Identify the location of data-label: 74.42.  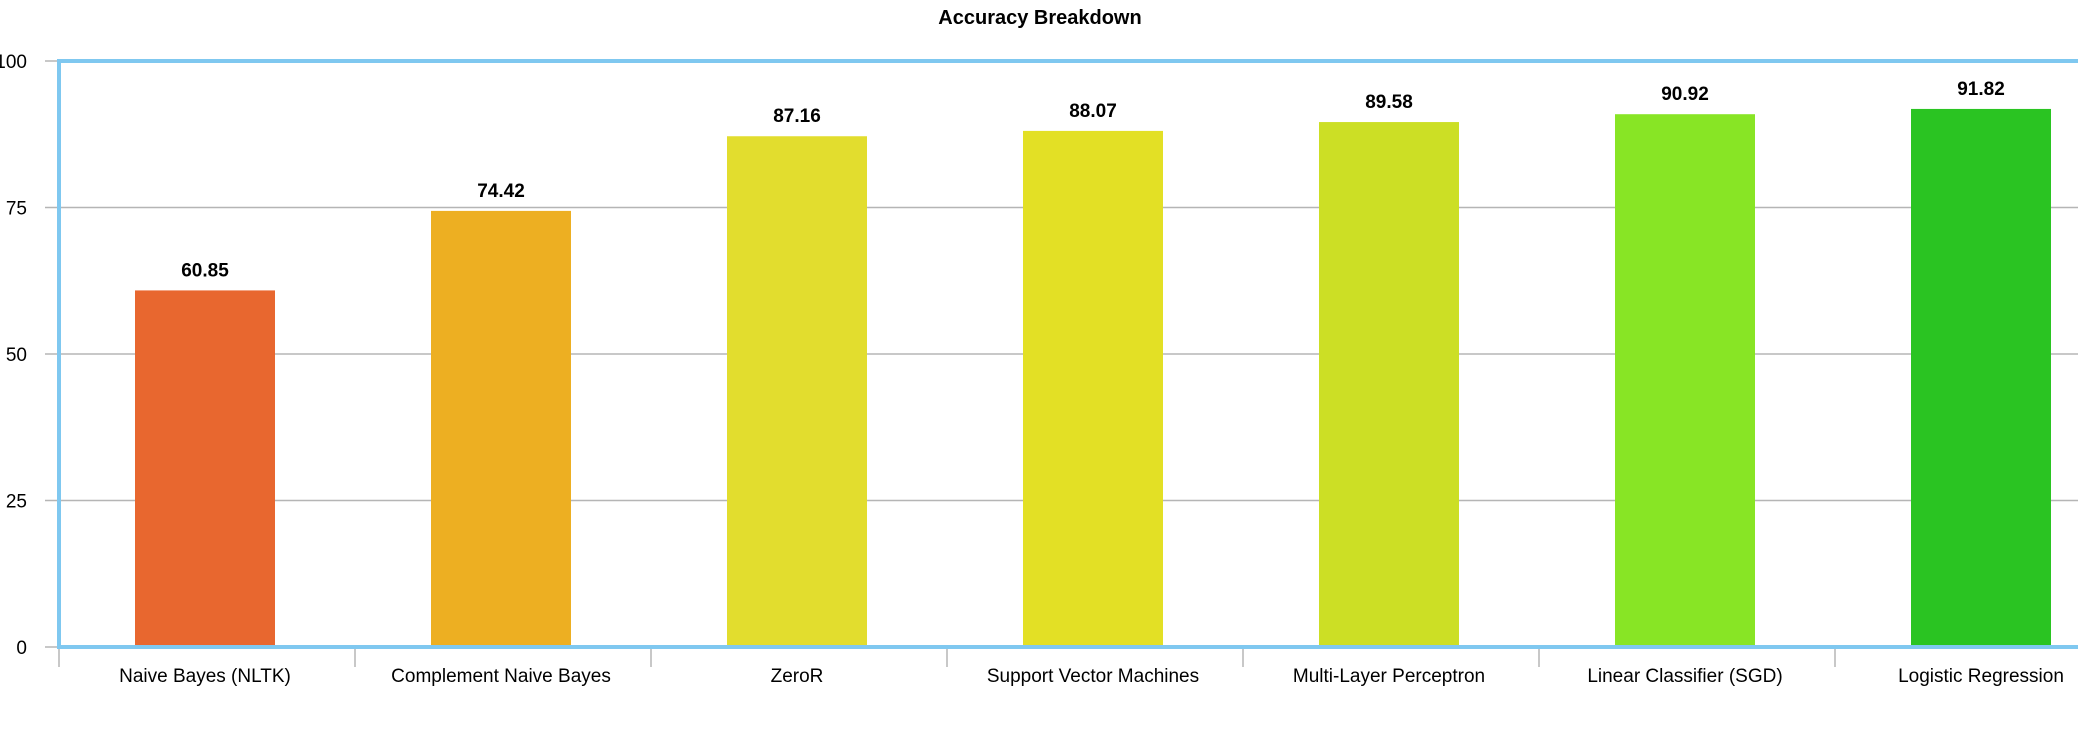
(501, 191).